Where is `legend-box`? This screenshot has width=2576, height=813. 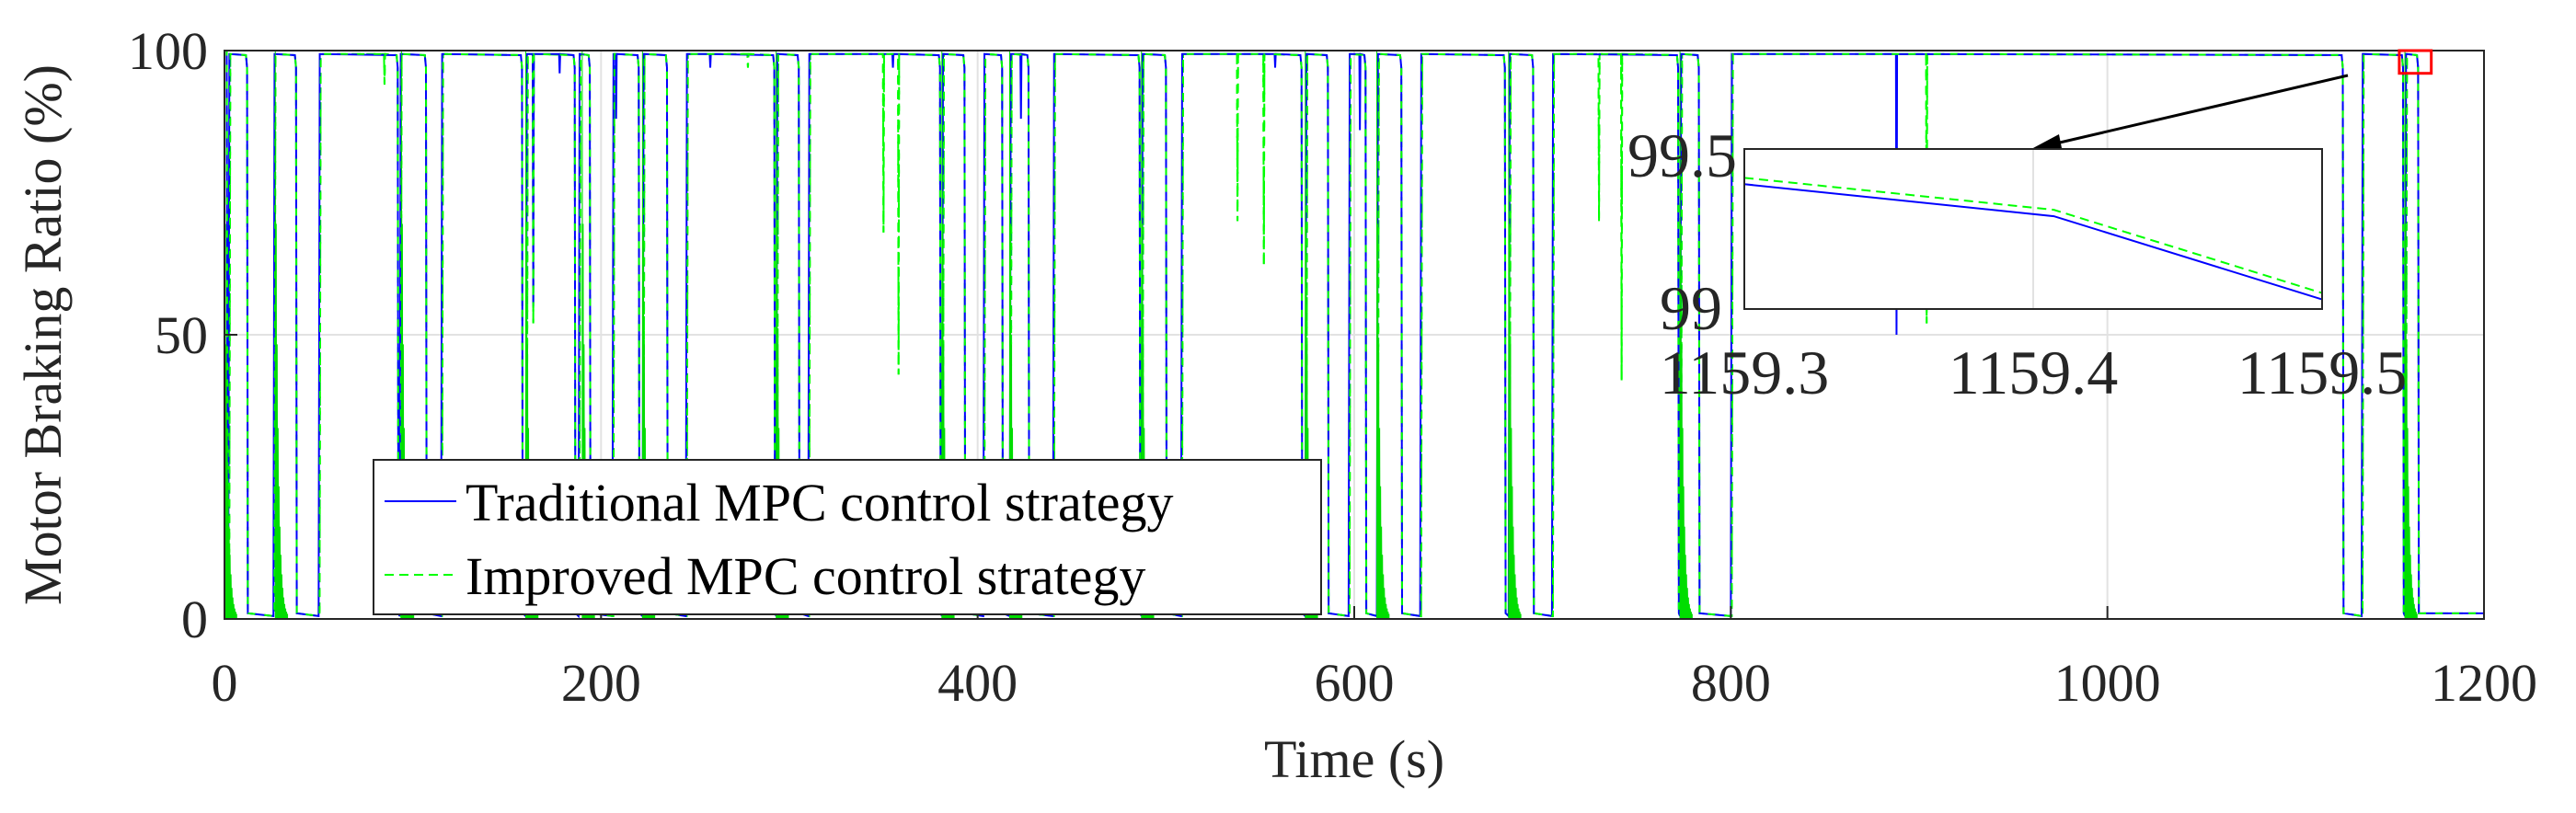 legend-box is located at coordinates (847, 537).